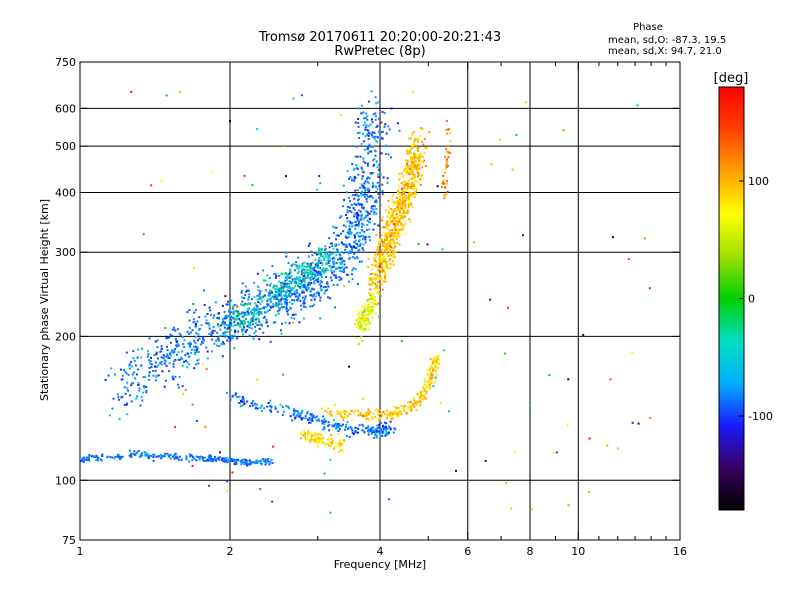  What do you see at coordinates (578, 551) in the screenshot?
I see `x-tick-label: 10` at bounding box center [578, 551].